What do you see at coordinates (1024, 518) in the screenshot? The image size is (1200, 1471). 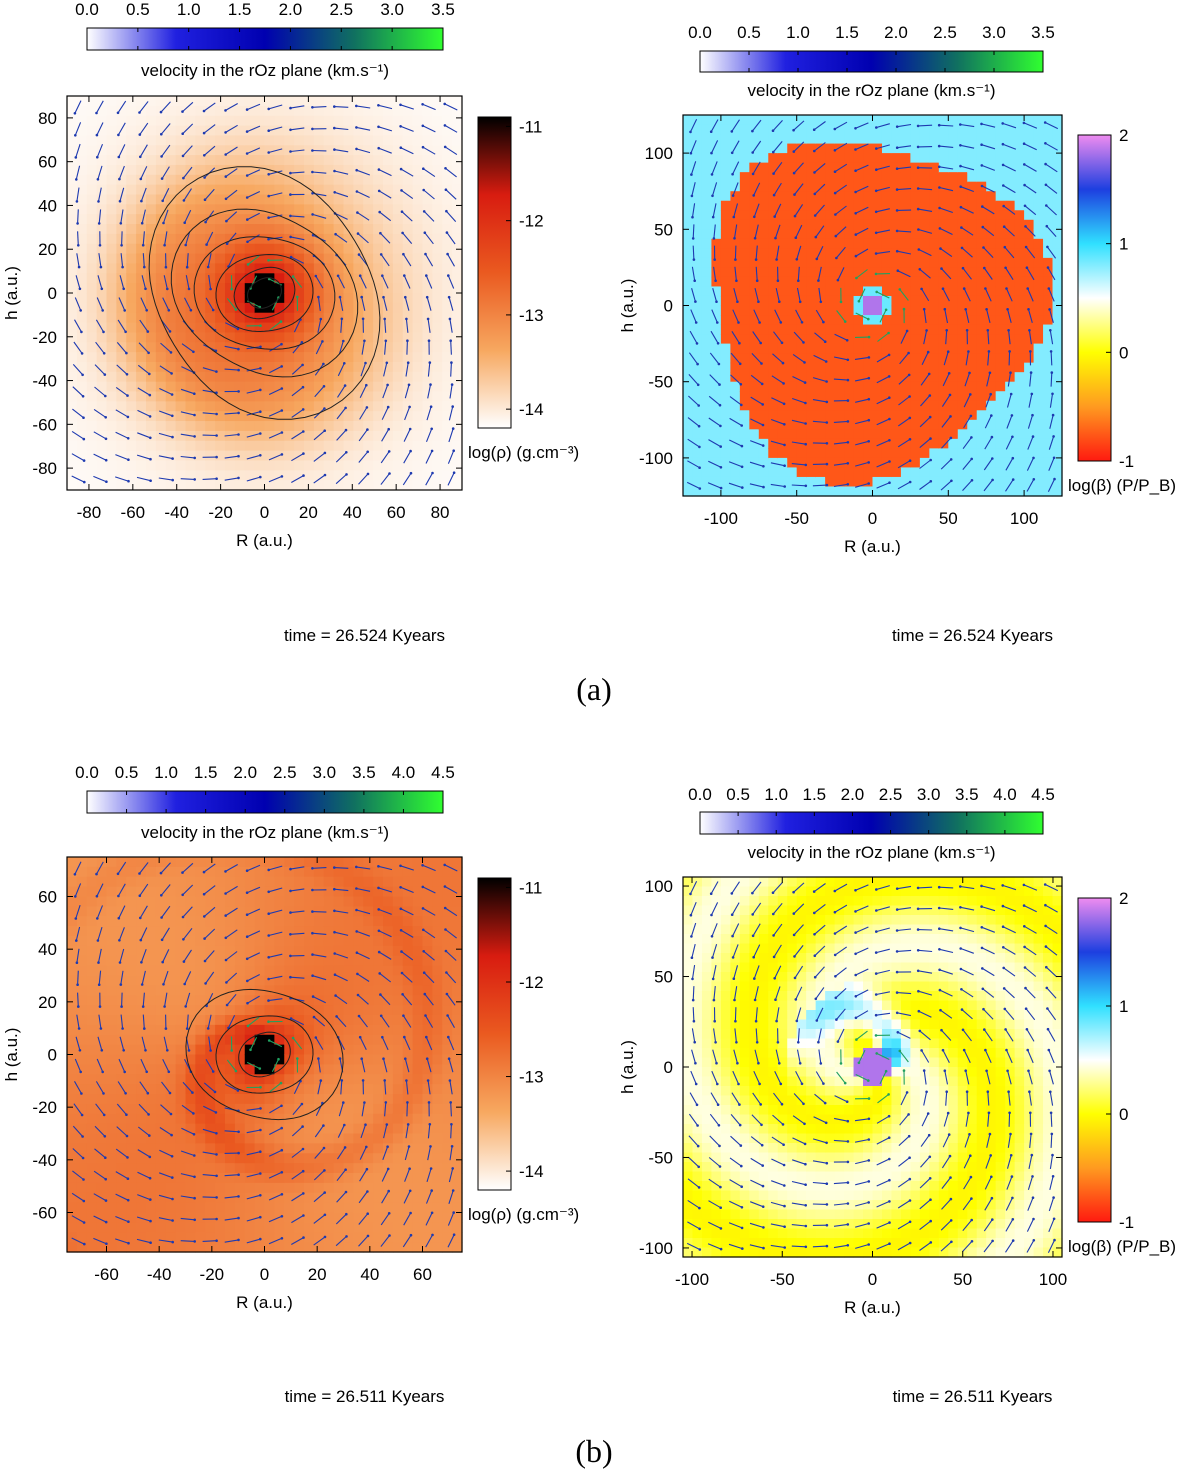 I see `x-tick-label: 100` at bounding box center [1024, 518].